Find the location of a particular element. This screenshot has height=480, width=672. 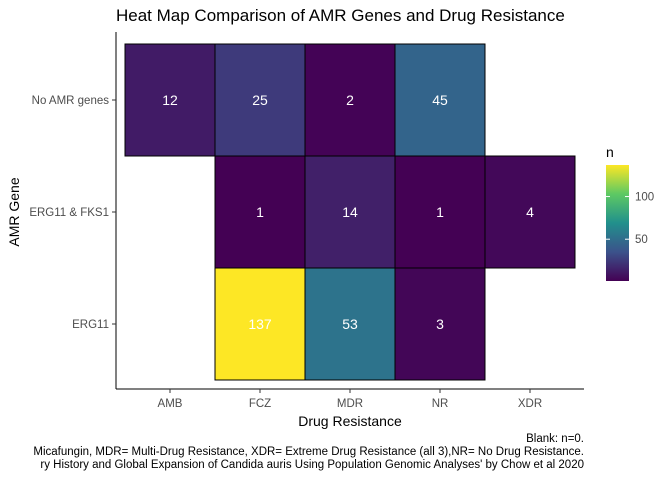

cell-erg11-nr-label: 3 is located at coordinates (440, 324).